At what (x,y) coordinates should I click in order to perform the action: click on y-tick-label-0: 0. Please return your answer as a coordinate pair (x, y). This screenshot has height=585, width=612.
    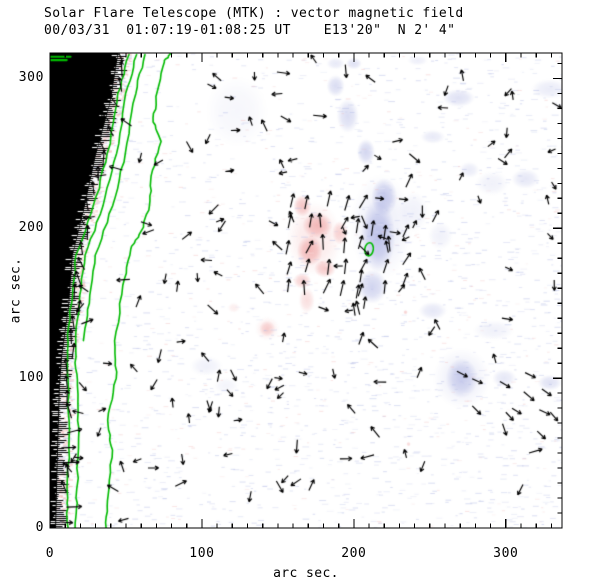
    Looking at the image, I should click on (39, 527).